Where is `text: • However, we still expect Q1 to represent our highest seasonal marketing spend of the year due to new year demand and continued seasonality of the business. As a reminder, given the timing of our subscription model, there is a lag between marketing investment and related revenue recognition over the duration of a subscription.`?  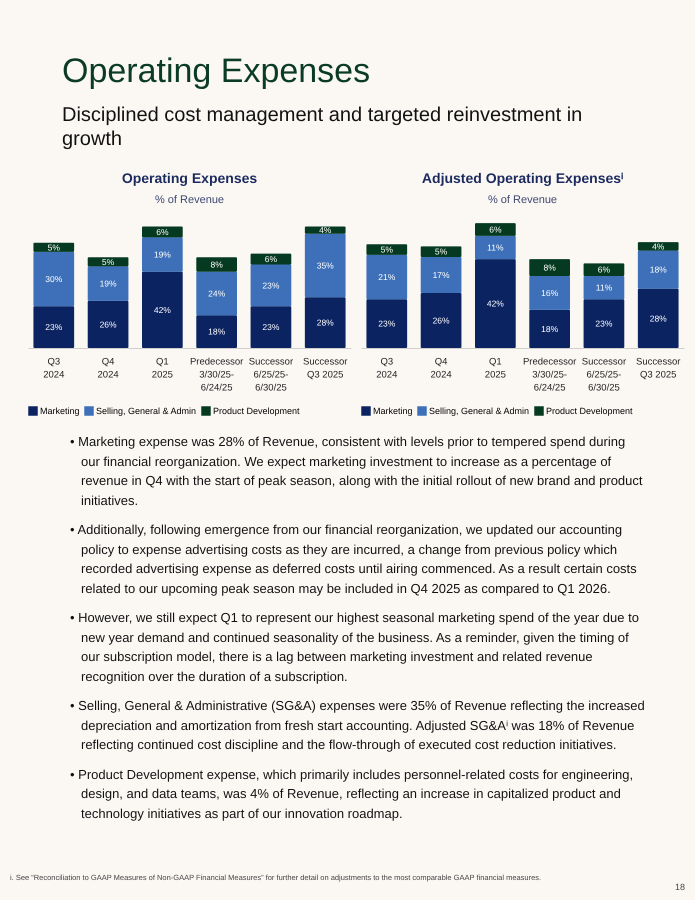
text: • However, we still expect Q1 to represent our highest seasonal marketing spend of the year due to new year demand and continued seasonality of the business. As a reminder, given the timing of our subscription model, there is a lag between marketing investment and related revenue recognition over the duration of a subscription. is located at coordinates (355, 647).